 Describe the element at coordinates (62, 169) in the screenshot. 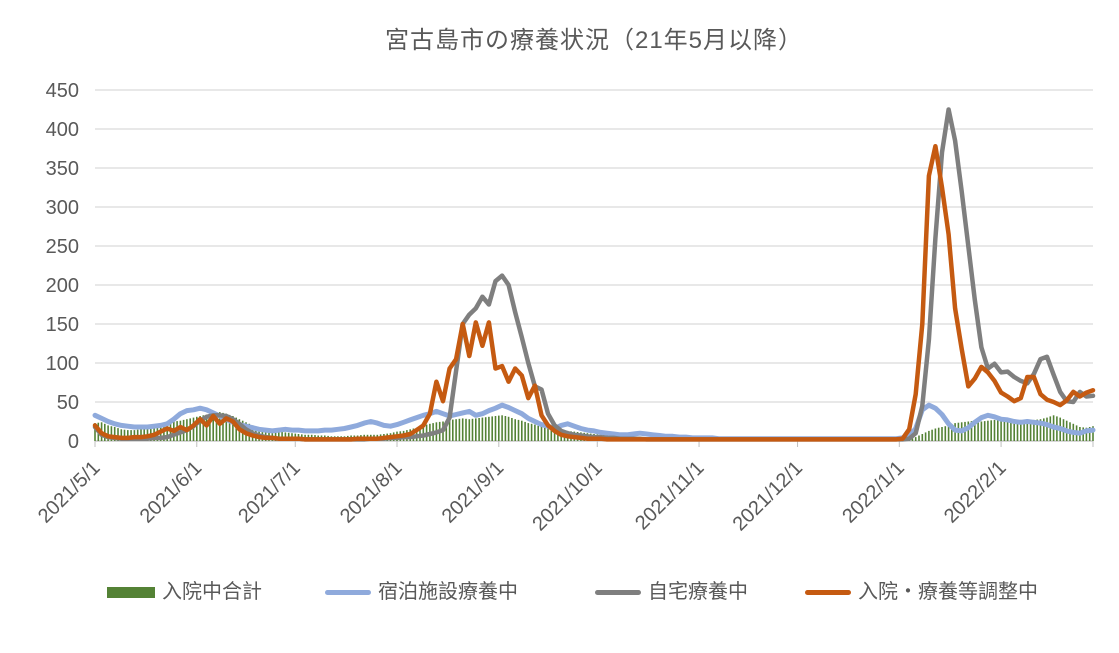

I see `y-axis-label: 350` at that location.